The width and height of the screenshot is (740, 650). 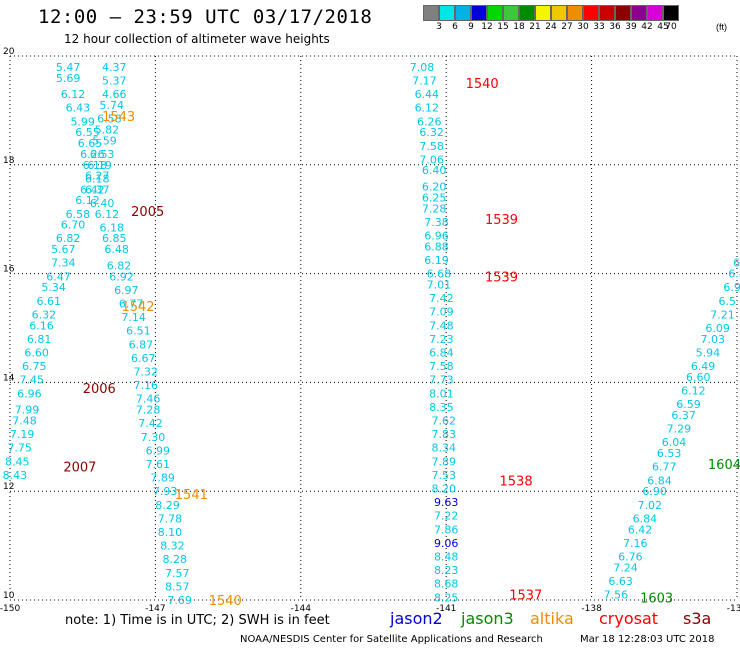 What do you see at coordinates (92, 154) in the screenshot?
I see `wave-height-value: 6.26` at bounding box center [92, 154].